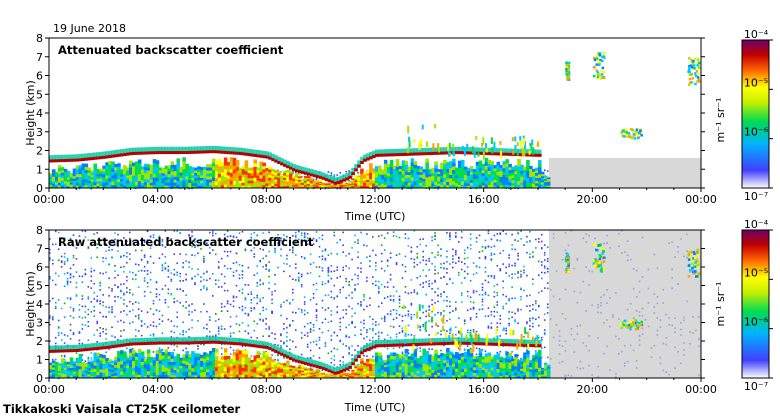 The height and width of the screenshot is (420, 780). I want to click on no-signal-region, so click(624, 304).